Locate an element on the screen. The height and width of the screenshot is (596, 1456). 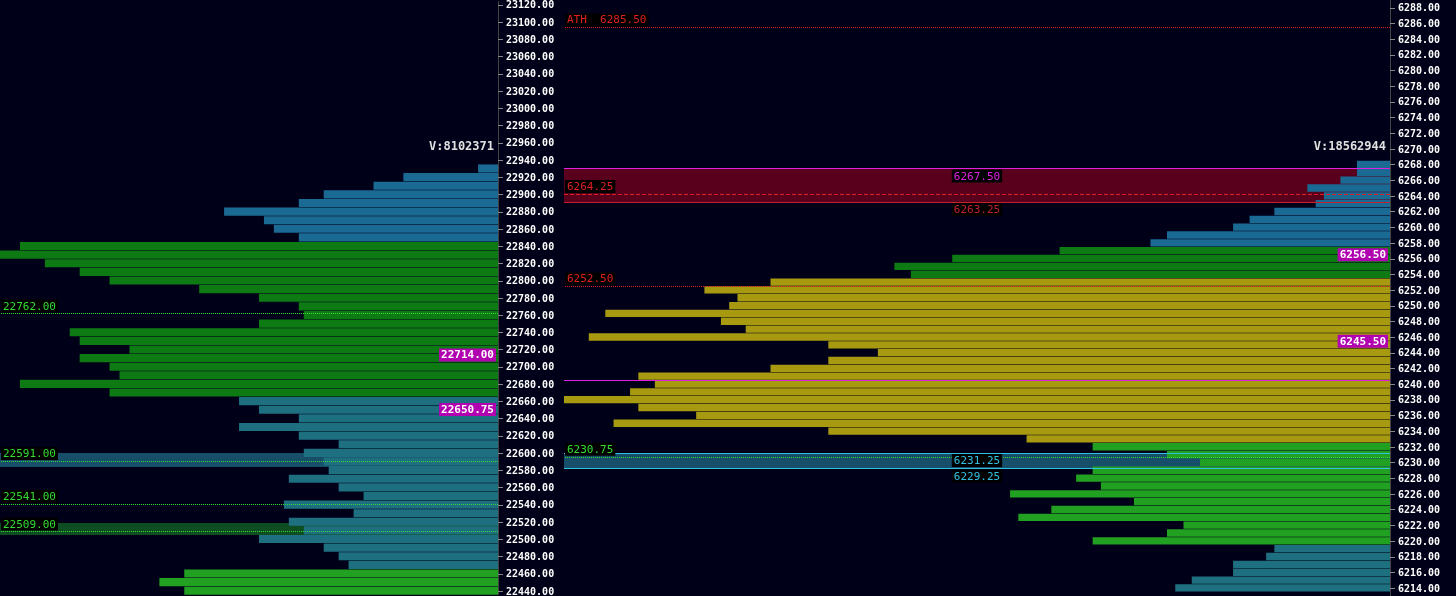
ref-line-label: 6252.50 is located at coordinates (590, 279).